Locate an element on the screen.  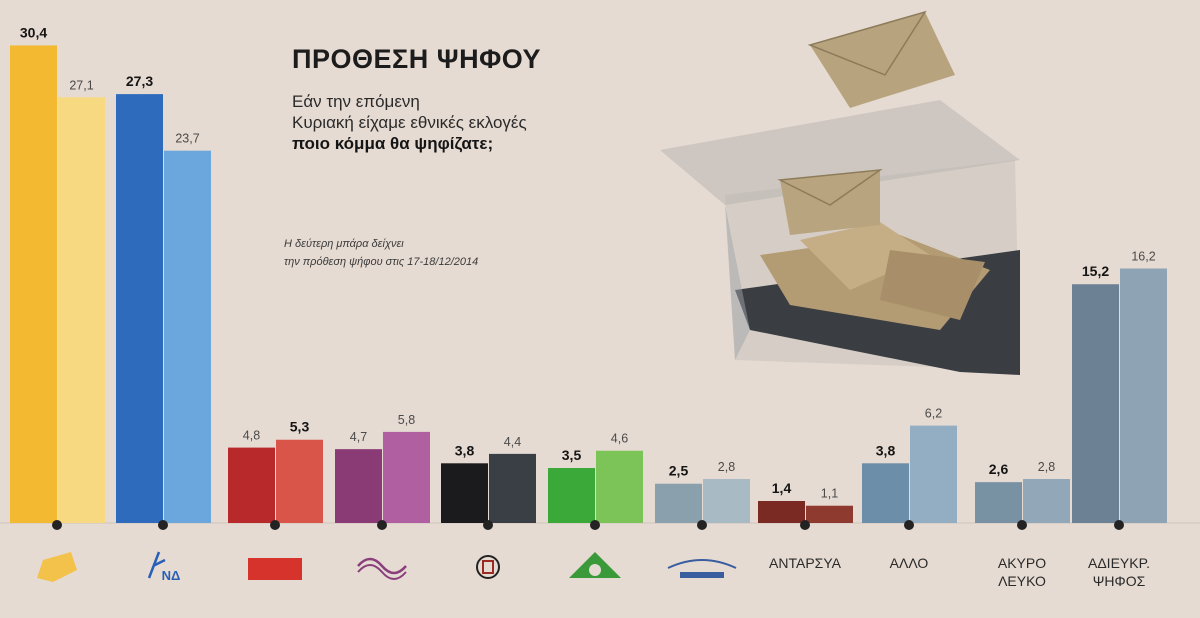
bar-1-ανεξαρτητοι-ελληνες is located at coordinates (678, 503).